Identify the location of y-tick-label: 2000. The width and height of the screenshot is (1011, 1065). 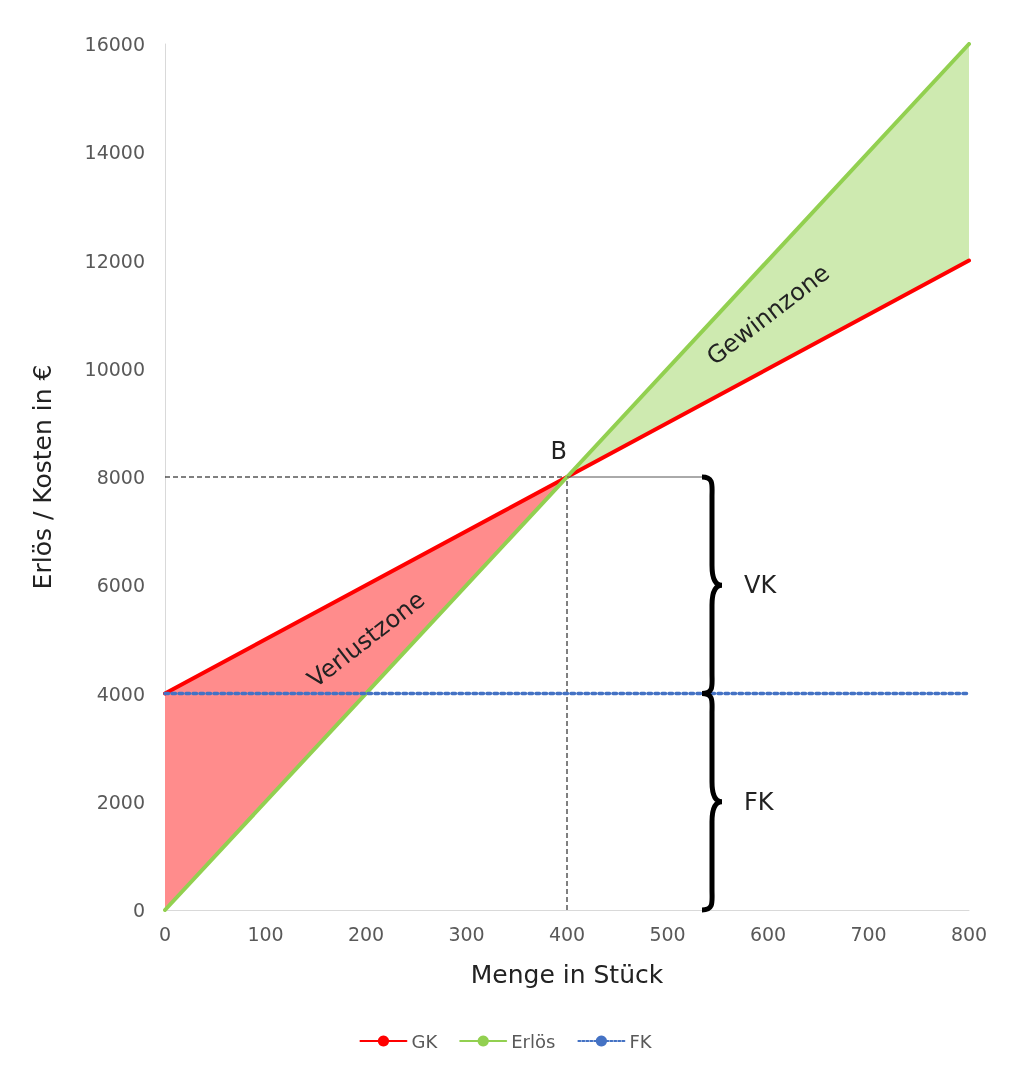
(120, 801).